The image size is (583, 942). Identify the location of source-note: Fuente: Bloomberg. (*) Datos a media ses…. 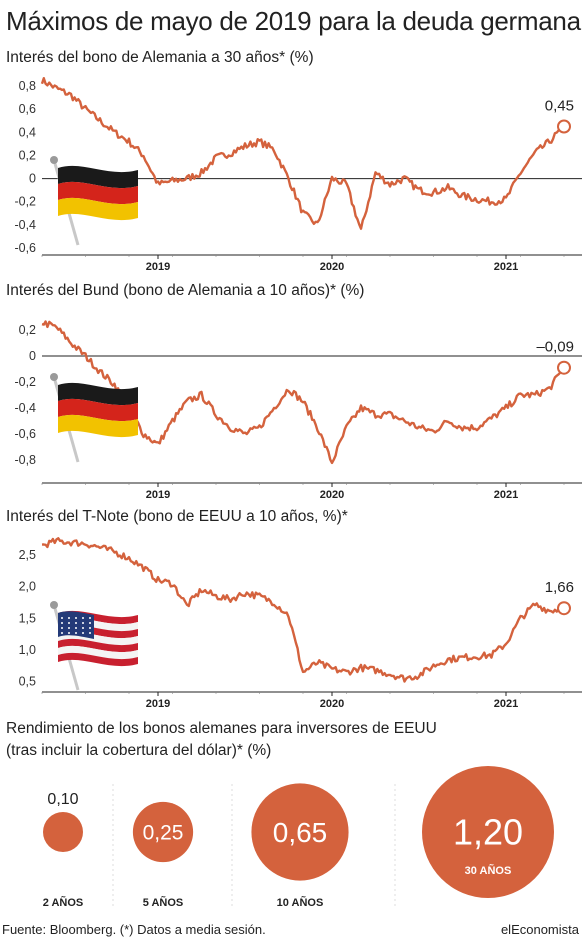
(134, 929).